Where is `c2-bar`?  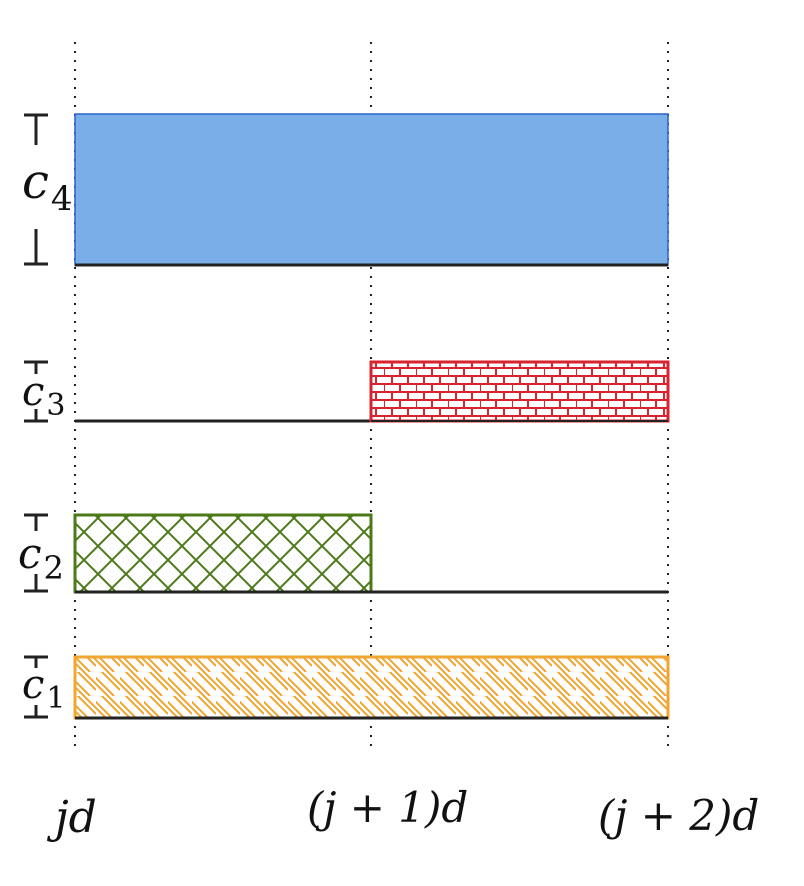
c2-bar is located at coordinates (223, 553).